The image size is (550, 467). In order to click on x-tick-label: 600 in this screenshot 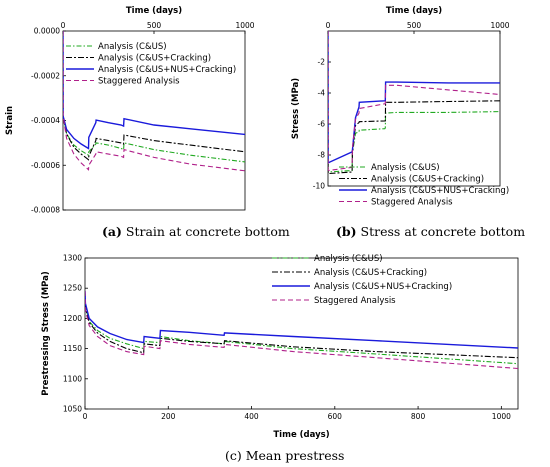, I will do `click(335, 416)`.